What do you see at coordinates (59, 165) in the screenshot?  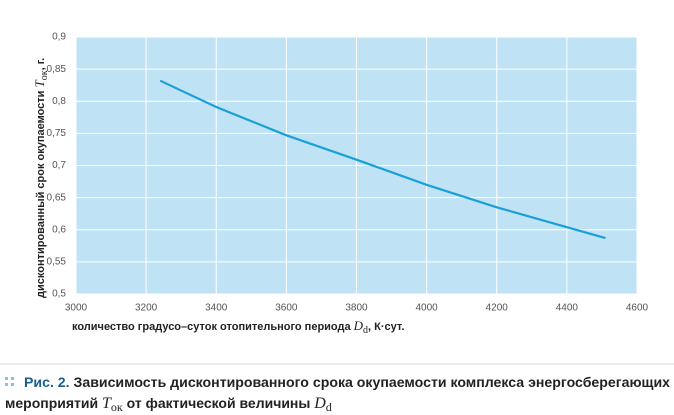 I see `y-tick-label: 0,7` at bounding box center [59, 165].